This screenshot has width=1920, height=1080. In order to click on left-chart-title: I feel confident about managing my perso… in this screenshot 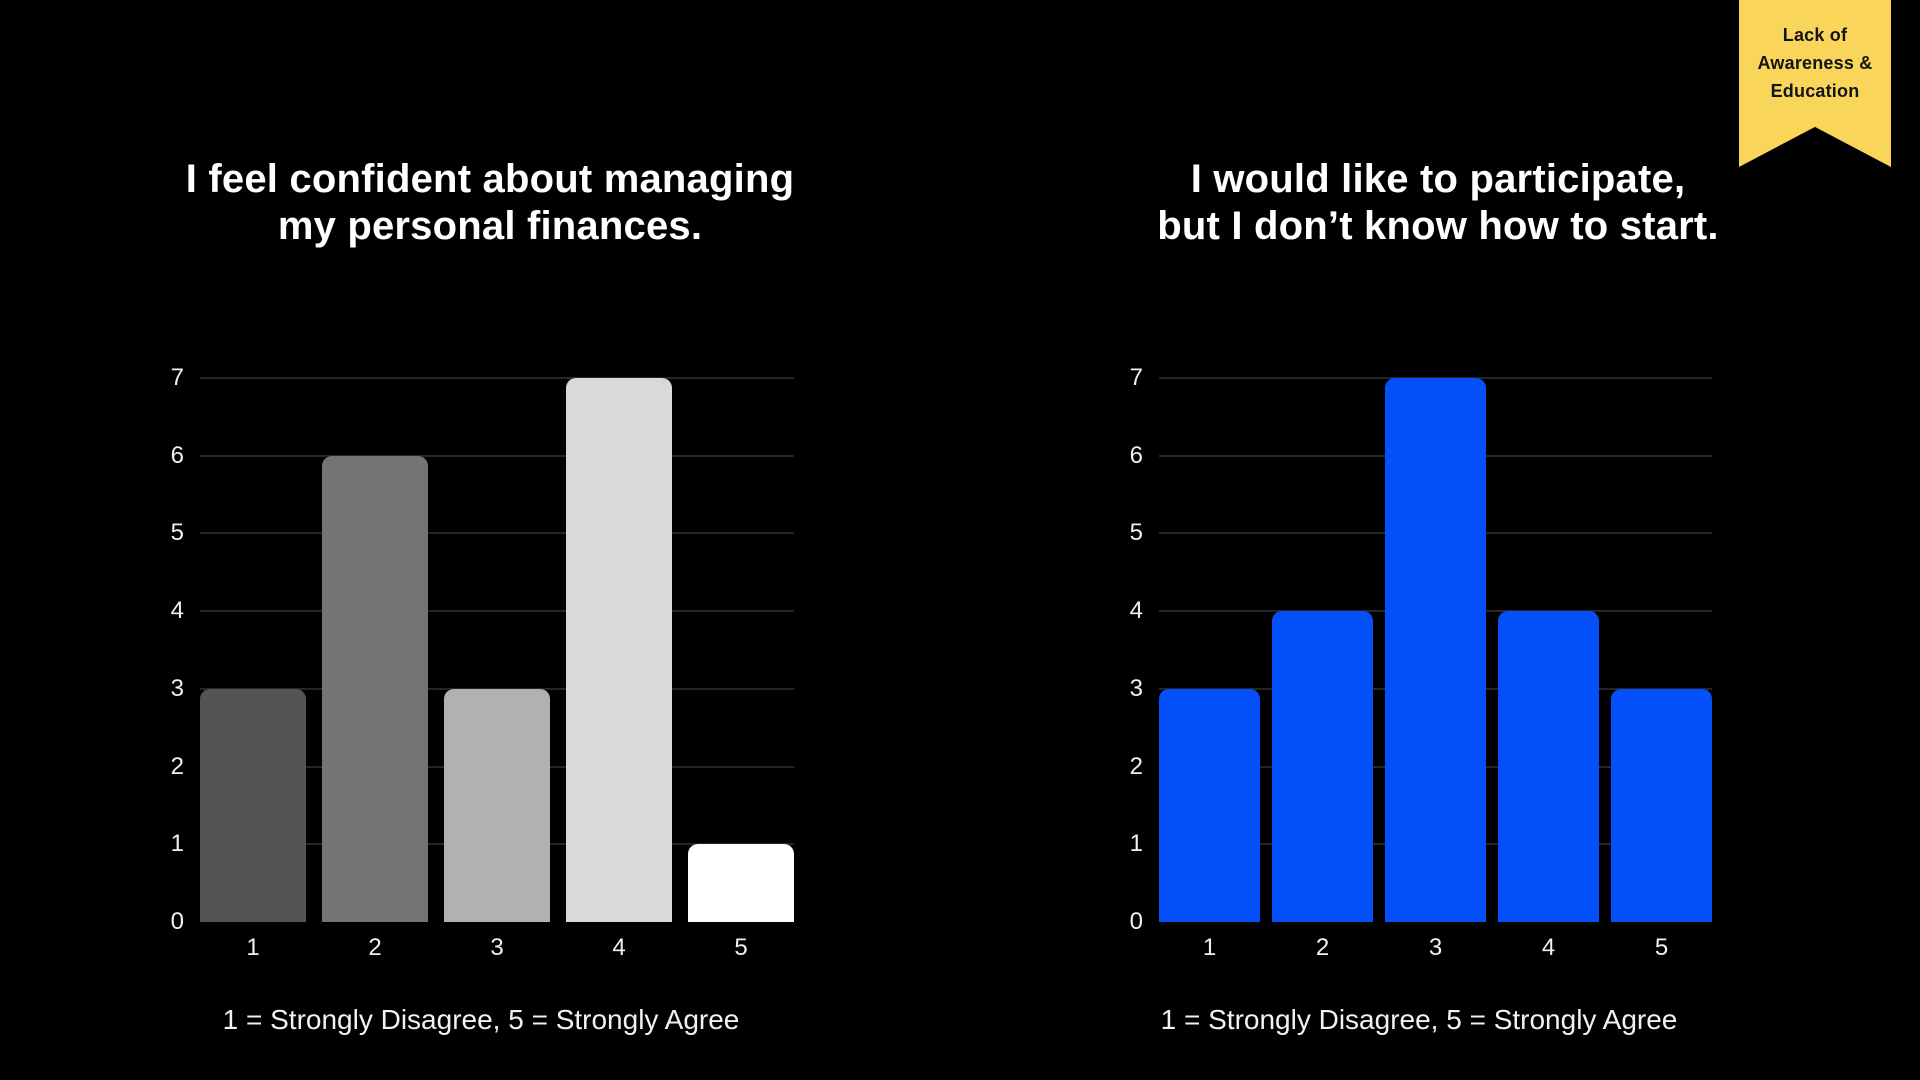, I will do `click(490, 203)`.